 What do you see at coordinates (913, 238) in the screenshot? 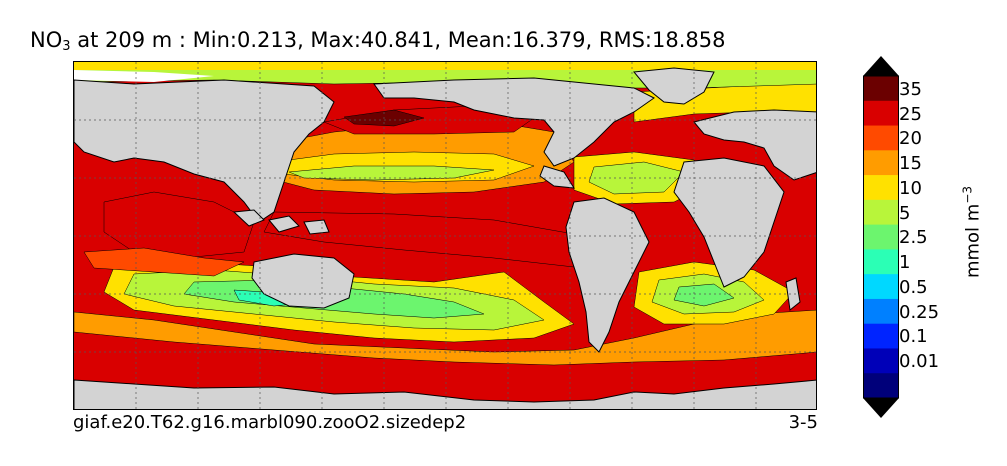
I see `colorbar-tick-label: 2.5` at bounding box center [913, 238].